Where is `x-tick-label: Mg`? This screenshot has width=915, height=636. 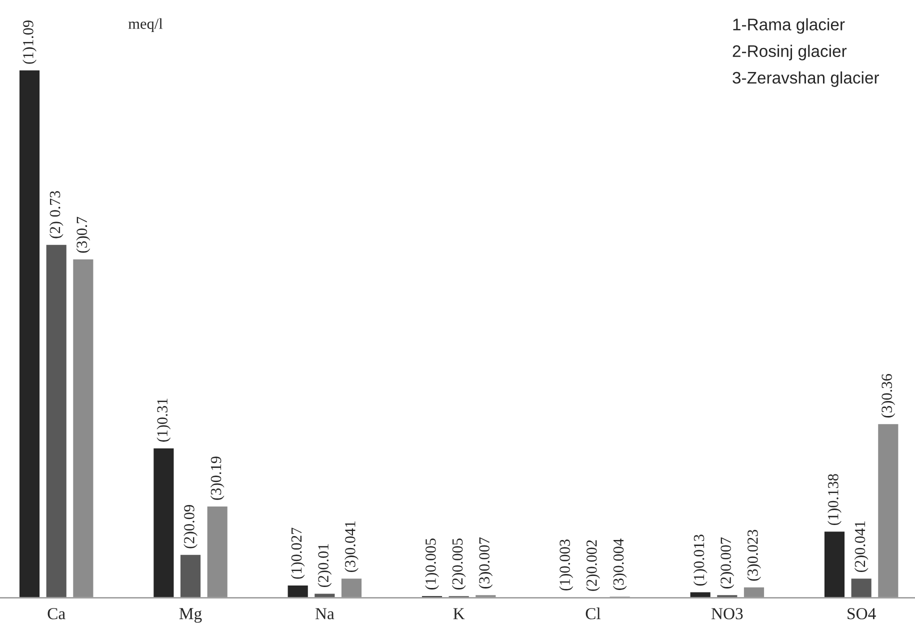 x-tick-label: Mg is located at coordinates (190, 615).